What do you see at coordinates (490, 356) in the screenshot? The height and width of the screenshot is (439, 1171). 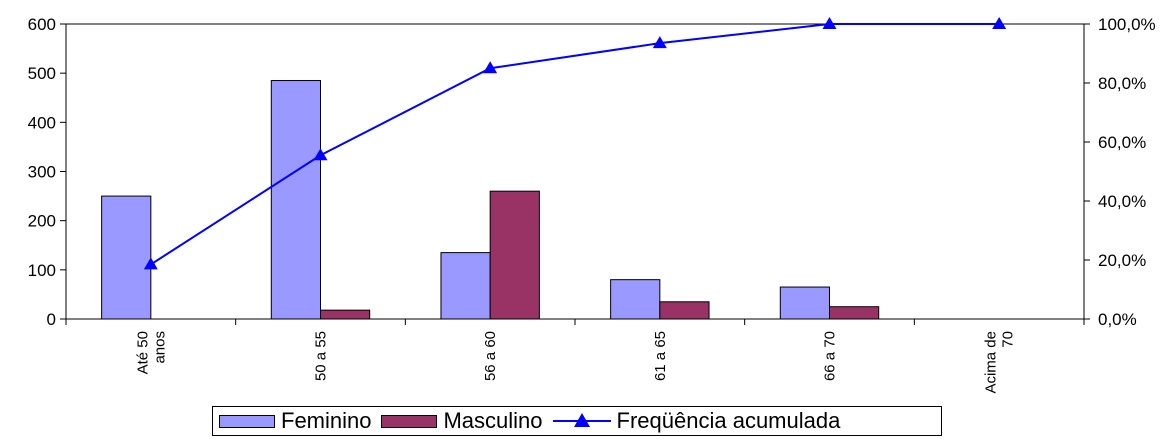 I see `x-category-label: 56 a 60` at bounding box center [490, 356].